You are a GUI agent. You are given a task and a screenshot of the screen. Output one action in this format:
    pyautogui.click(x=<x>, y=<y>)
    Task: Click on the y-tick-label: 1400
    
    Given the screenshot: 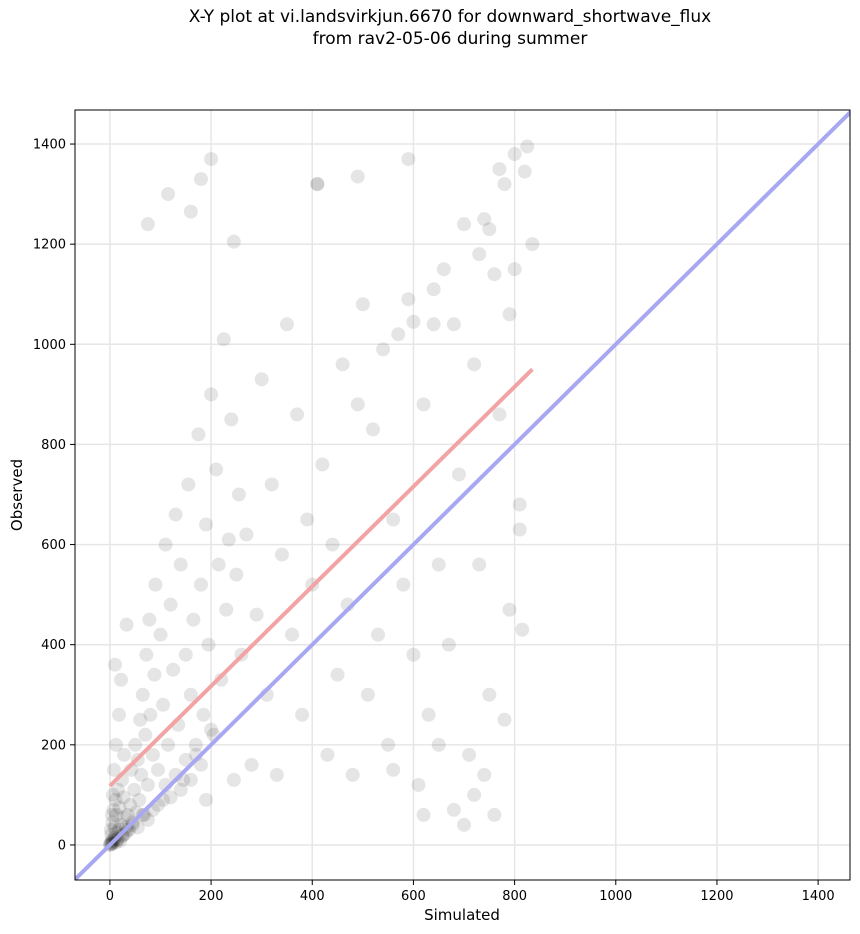 What is the action you would take?
    pyautogui.click(x=49, y=145)
    